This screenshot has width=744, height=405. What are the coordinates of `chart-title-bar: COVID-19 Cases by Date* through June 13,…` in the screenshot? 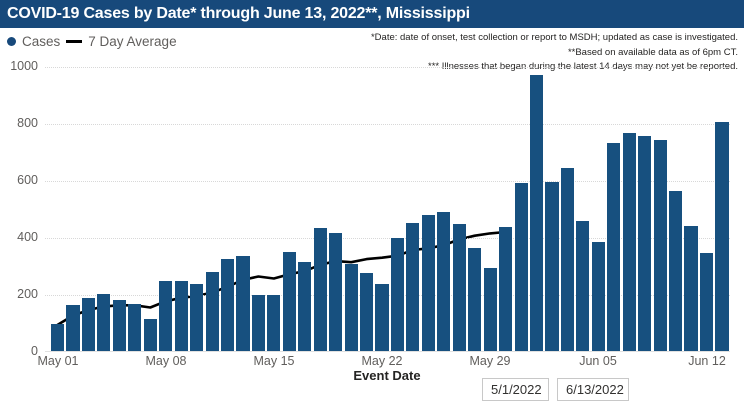 It's located at (372, 14).